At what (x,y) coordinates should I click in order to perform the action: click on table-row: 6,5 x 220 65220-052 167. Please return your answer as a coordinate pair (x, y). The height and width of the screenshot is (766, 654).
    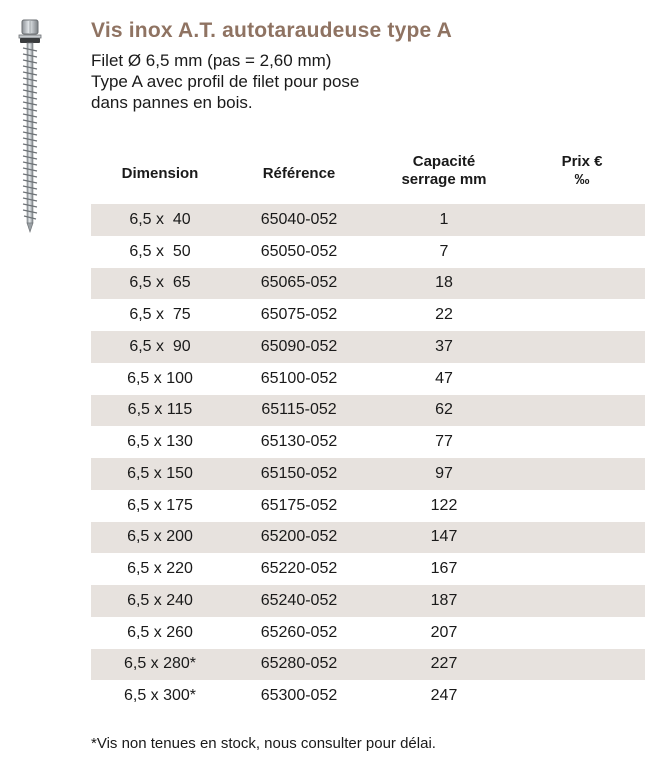
    Looking at the image, I should click on (368, 569).